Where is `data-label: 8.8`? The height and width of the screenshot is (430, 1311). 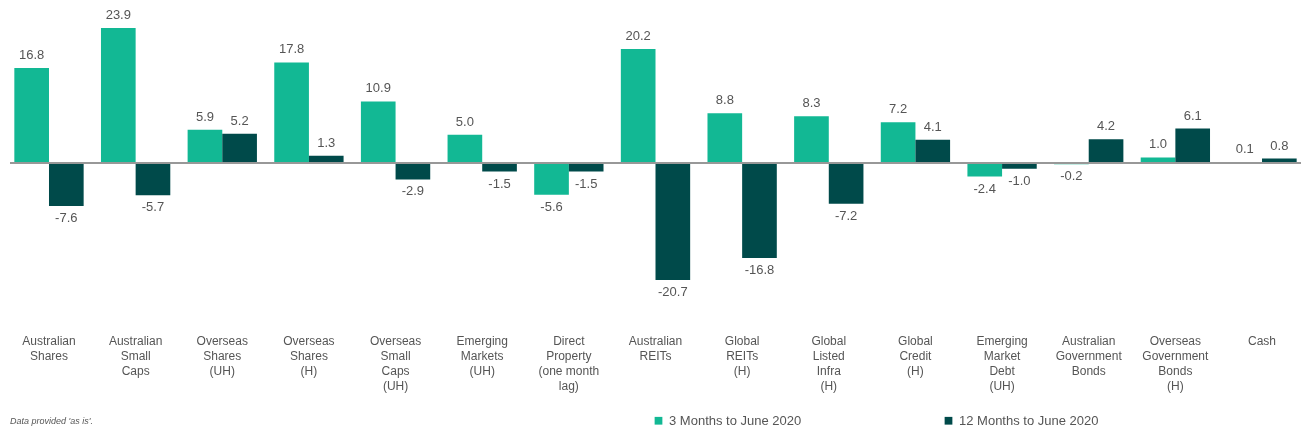 data-label: 8.8 is located at coordinates (724, 100).